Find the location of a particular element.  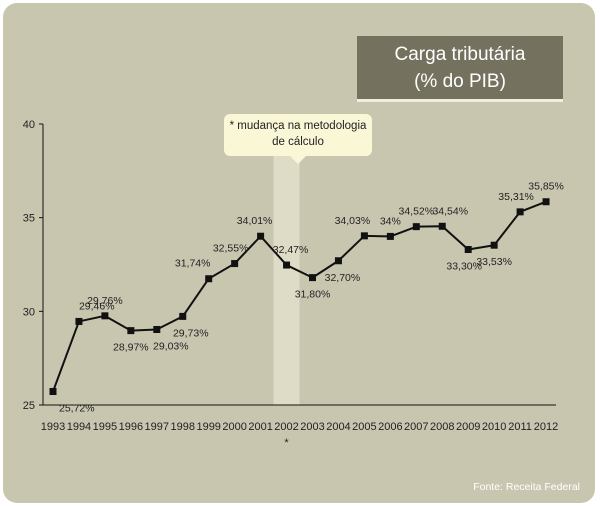

x-tick-label: 2002 is located at coordinates (286, 427).